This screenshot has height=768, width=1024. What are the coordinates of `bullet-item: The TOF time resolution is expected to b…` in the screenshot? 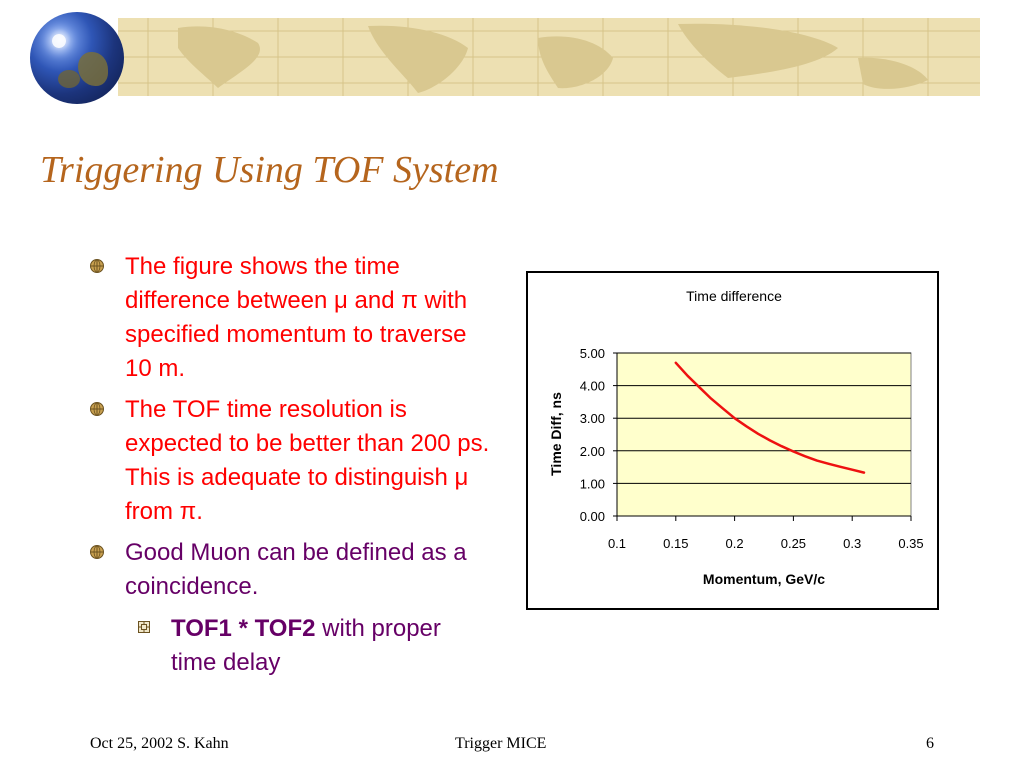 It's located at (290, 461).